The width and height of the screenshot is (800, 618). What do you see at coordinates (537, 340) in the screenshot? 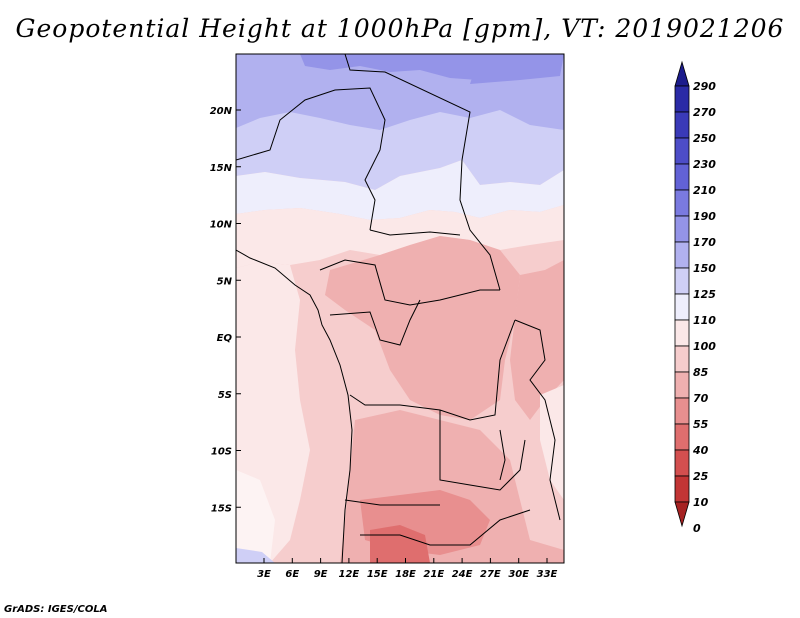
I see `contour-70-85-east` at bounding box center [537, 340].